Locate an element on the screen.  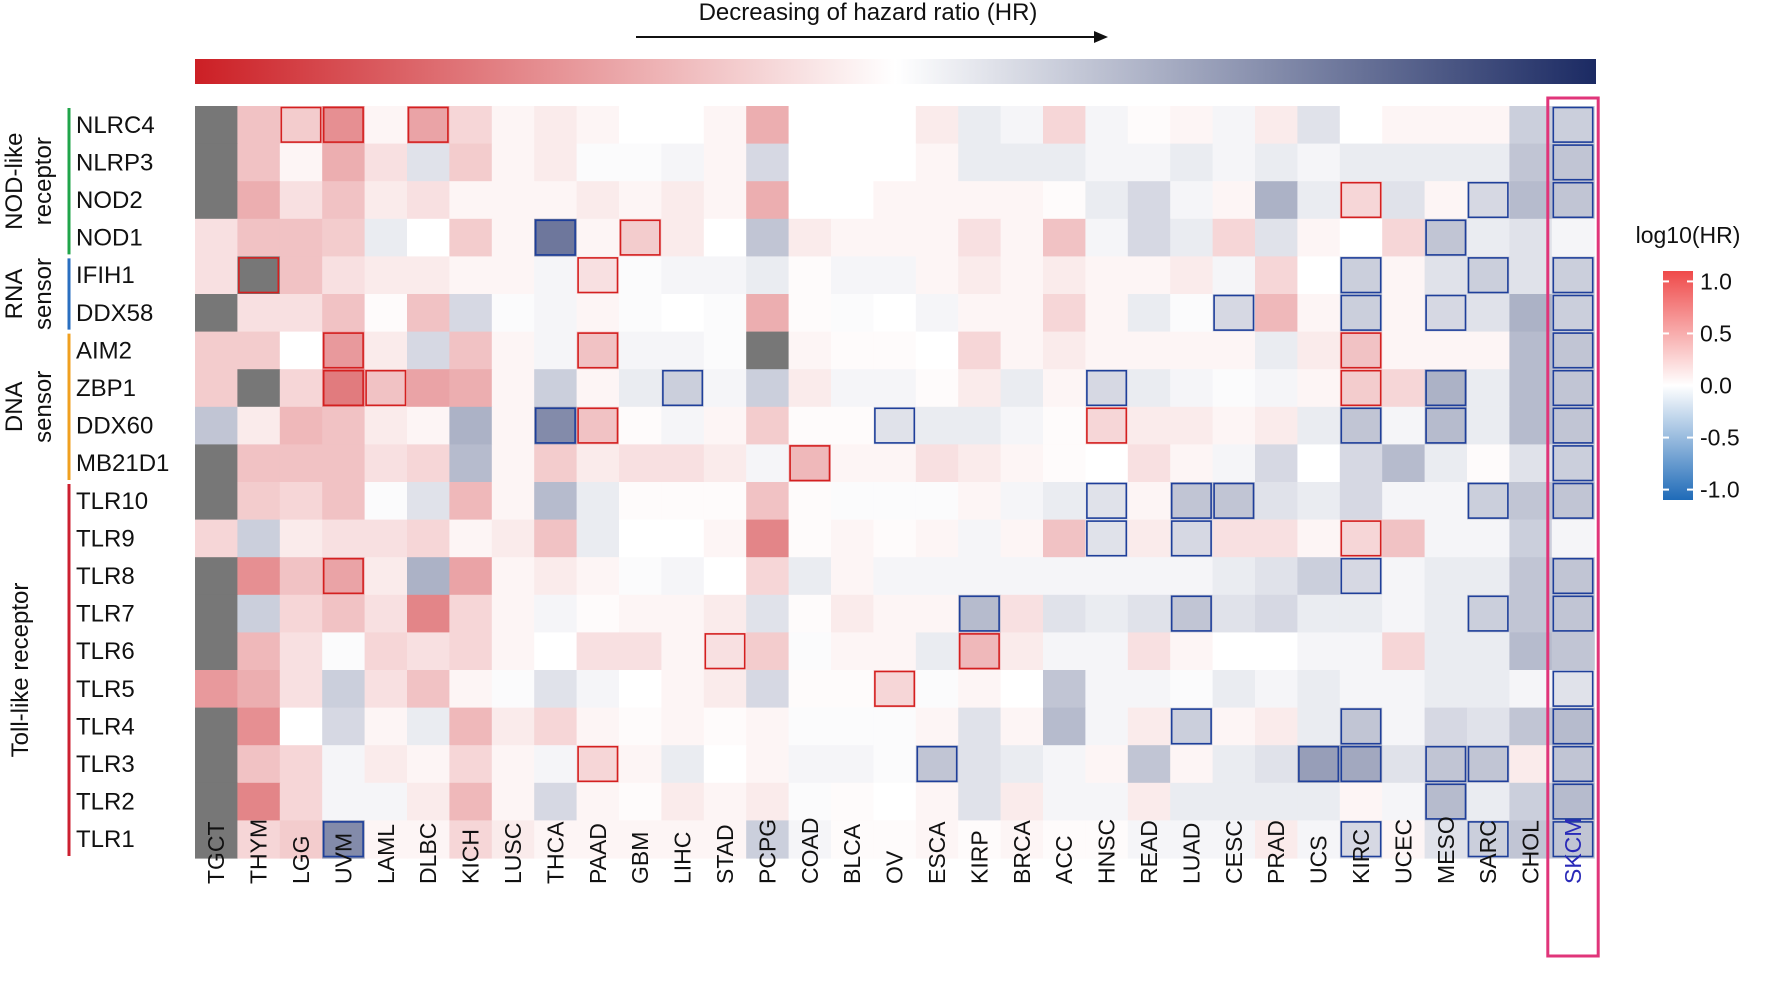
legend-tick-label-0: 1.0 is located at coordinates (1716, 281).